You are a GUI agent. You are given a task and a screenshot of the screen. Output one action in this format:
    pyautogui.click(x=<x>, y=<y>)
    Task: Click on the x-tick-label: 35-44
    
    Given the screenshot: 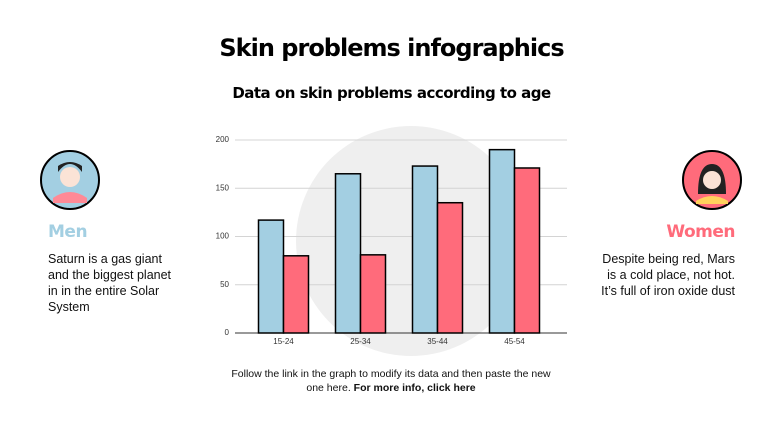 What is the action you would take?
    pyautogui.click(x=437, y=341)
    